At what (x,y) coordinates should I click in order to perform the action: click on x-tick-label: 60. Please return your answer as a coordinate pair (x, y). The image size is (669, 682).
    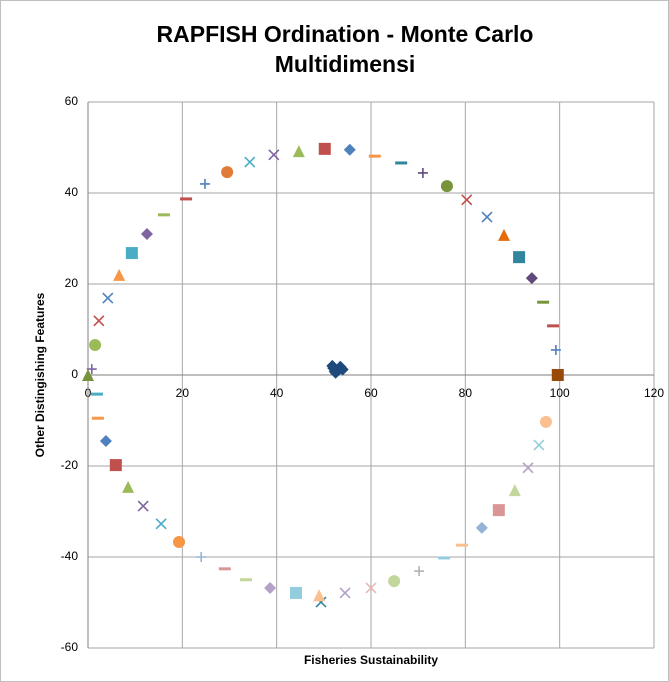
    Looking at the image, I should click on (371, 393).